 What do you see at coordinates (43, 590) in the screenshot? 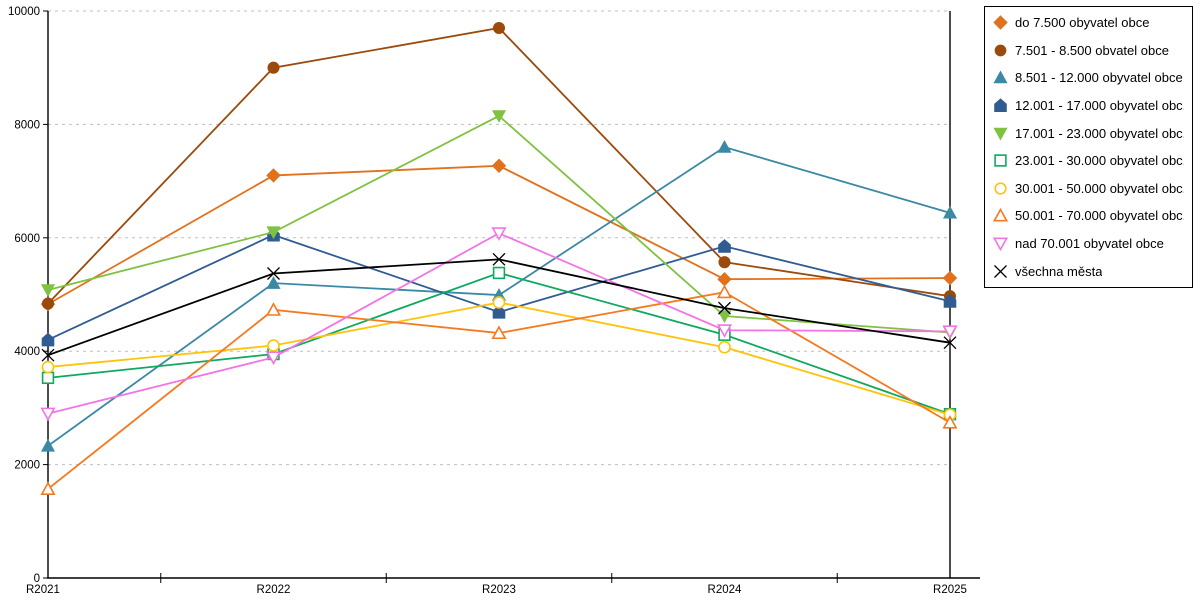
I see `x-tick-label: R2021` at bounding box center [43, 590].